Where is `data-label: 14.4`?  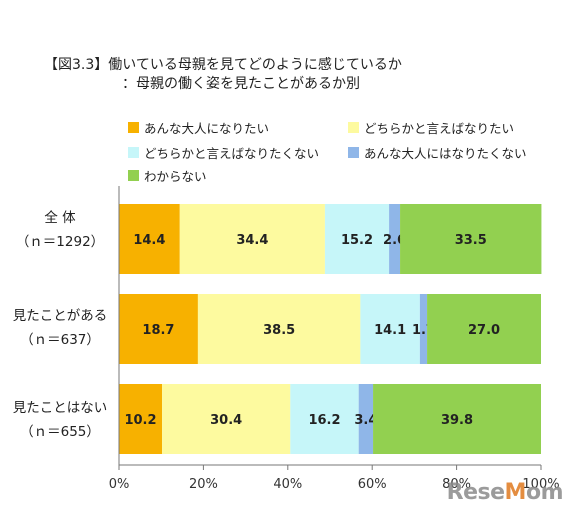
data-label: 14.4 is located at coordinates (149, 240).